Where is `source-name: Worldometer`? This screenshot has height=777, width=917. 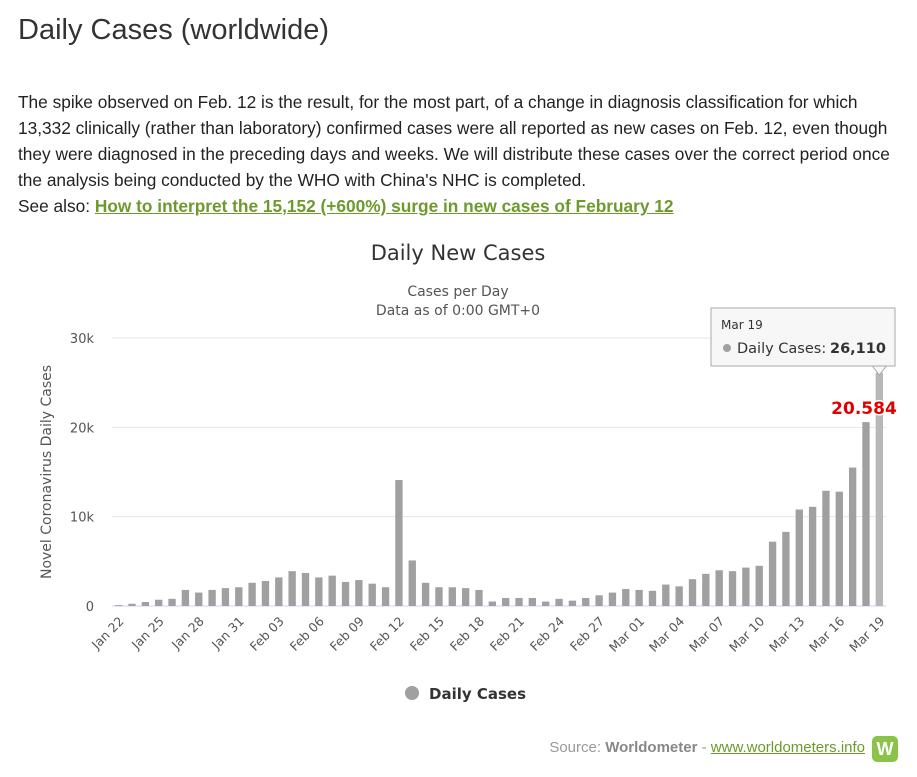
source-name: Worldometer is located at coordinates (651, 747).